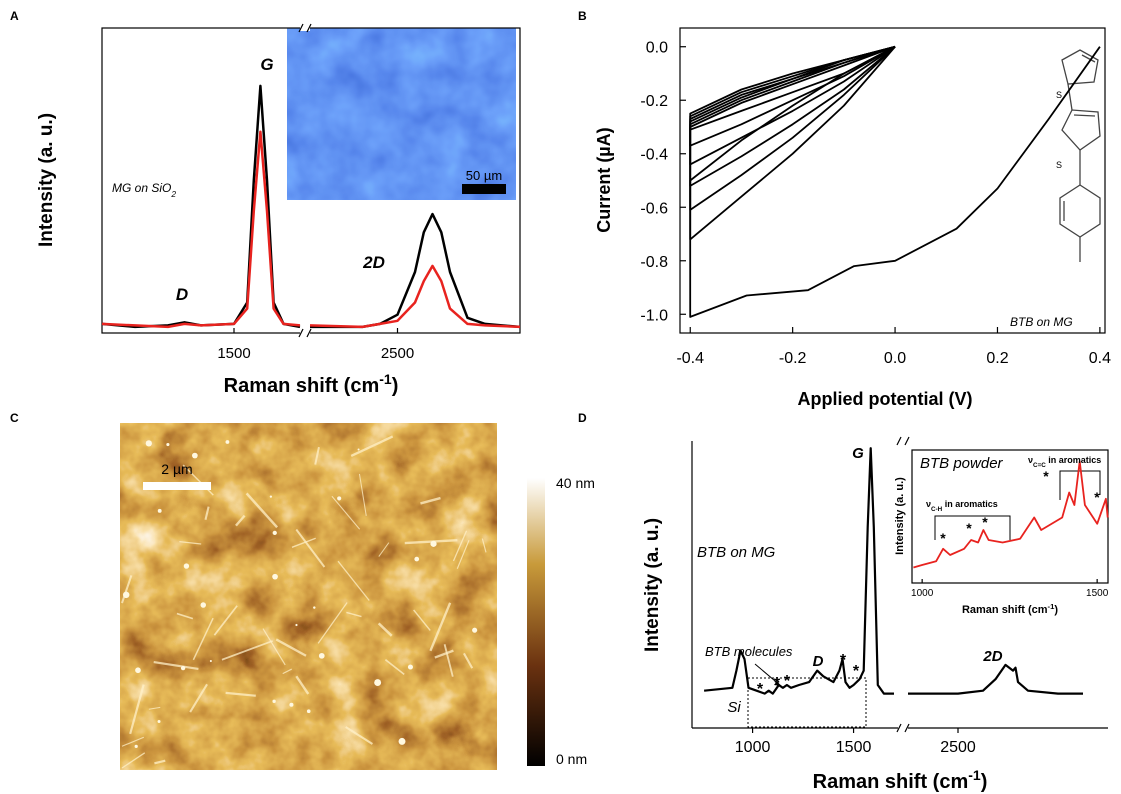 The width and height of the screenshot is (1121, 794). What do you see at coordinates (575, 483) in the screenshot?
I see `colorbar-label: 40 nm` at bounding box center [575, 483].